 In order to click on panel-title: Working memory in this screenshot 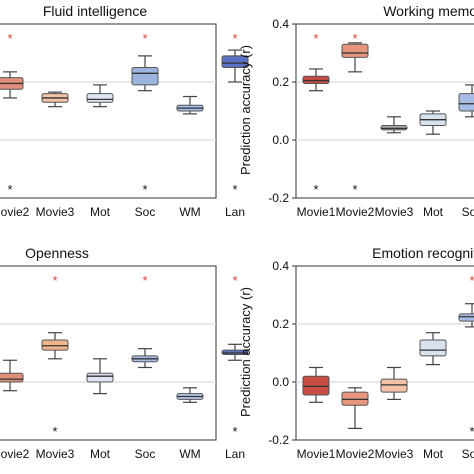, I will do `click(428, 11)`.